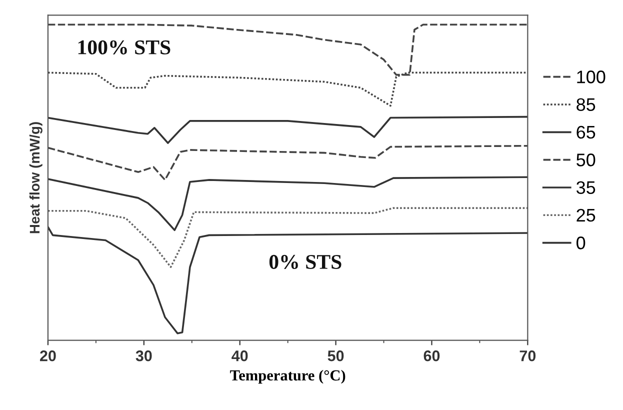  Describe the element at coordinates (586, 215) in the screenshot. I see `legend-label: 25` at that location.